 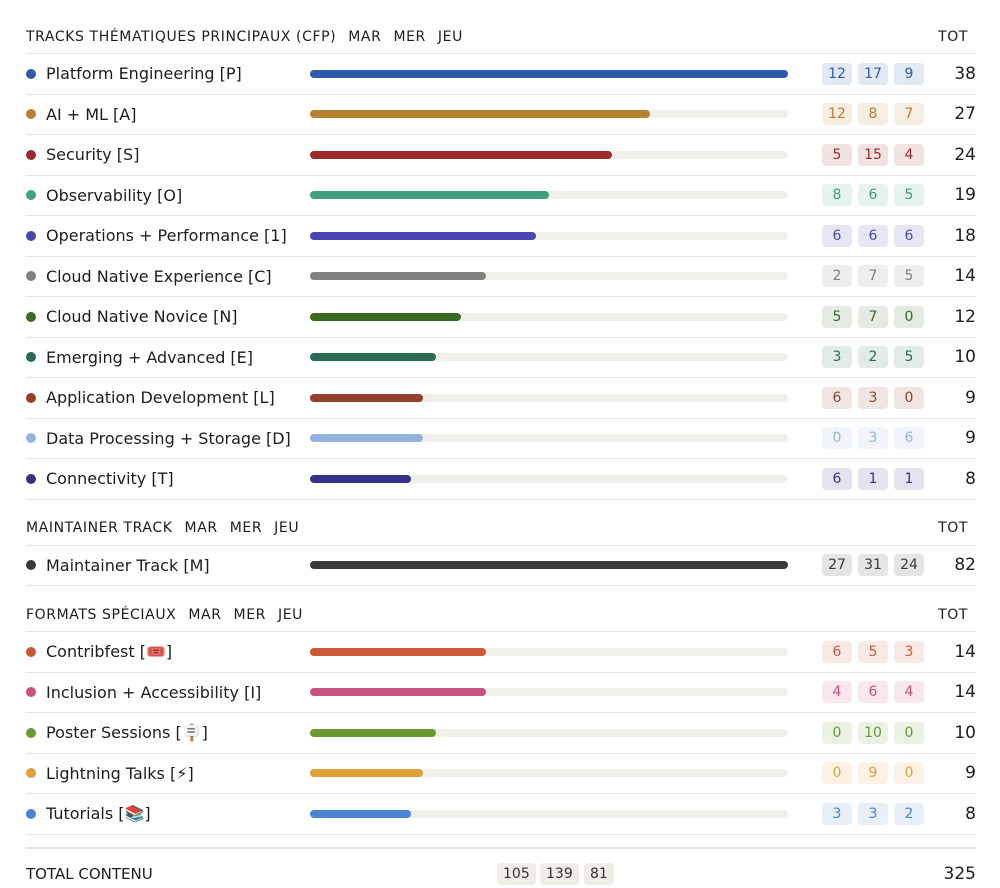 What do you see at coordinates (873, 154) in the screenshot?
I see `day-count: 15` at bounding box center [873, 154].